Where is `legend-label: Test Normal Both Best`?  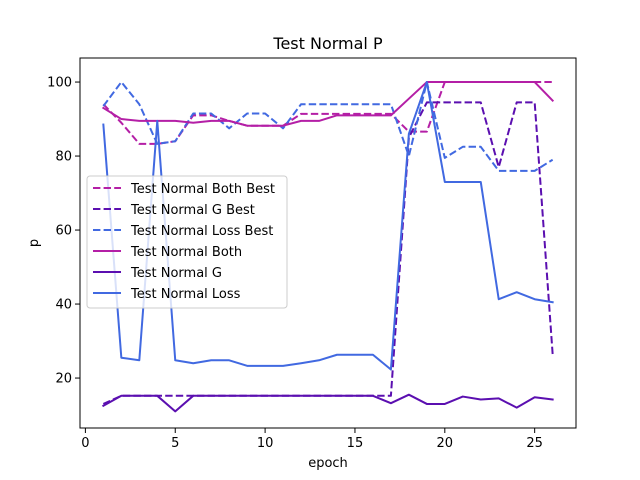 legend-label: Test Normal Both Best is located at coordinates (202, 189).